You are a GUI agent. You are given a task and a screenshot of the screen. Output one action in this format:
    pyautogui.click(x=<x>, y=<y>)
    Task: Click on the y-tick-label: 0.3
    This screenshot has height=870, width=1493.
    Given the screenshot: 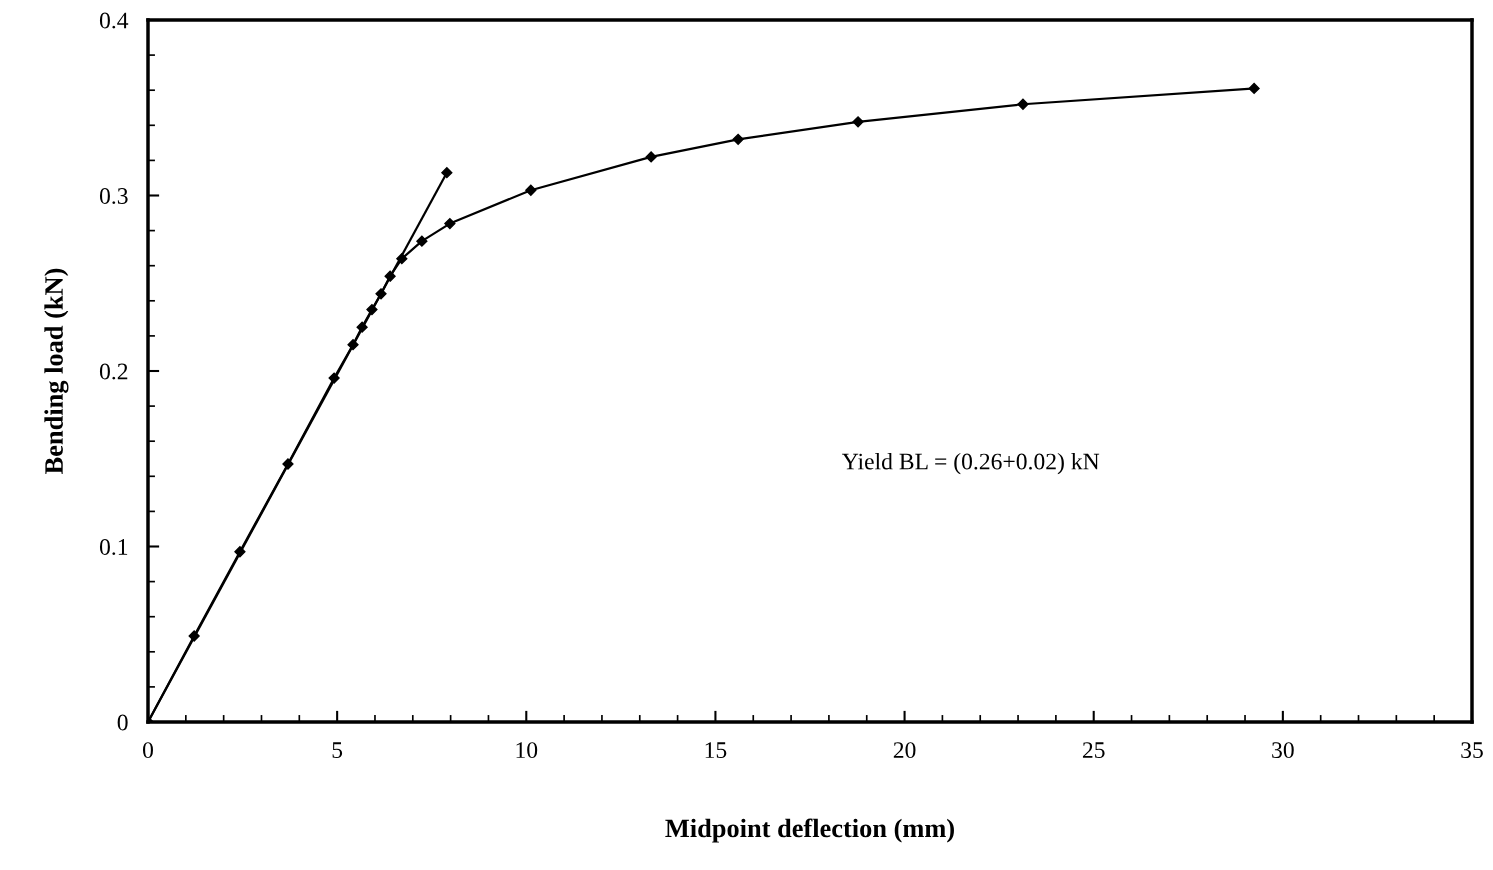 What is the action you would take?
    pyautogui.click(x=113, y=196)
    